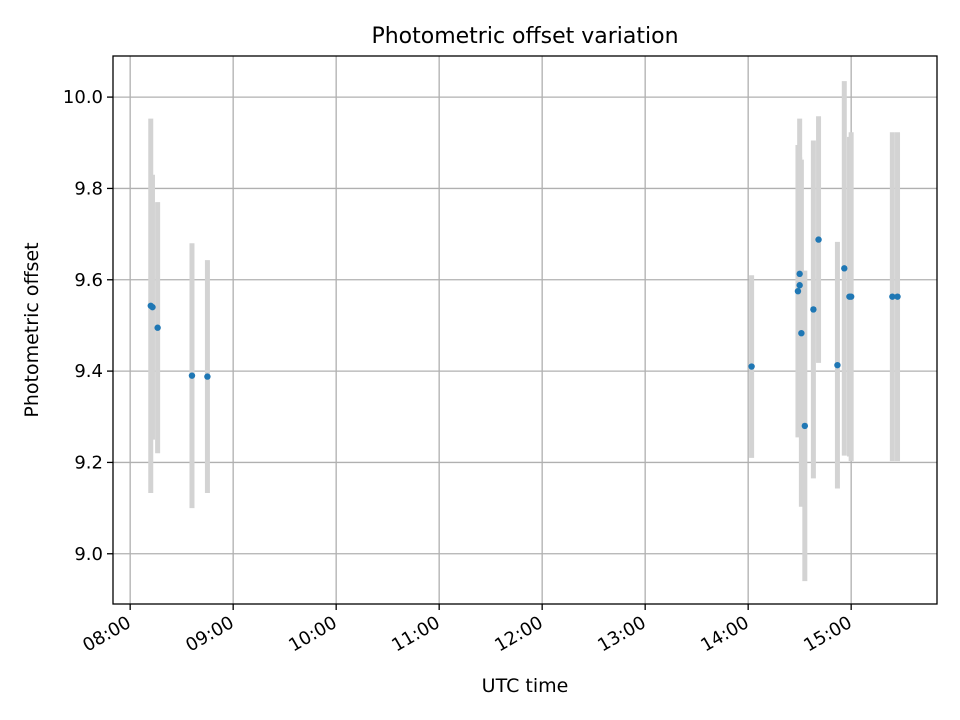  What do you see at coordinates (88, 462) in the screenshot?
I see `y-tick-label: 9.2` at bounding box center [88, 462].